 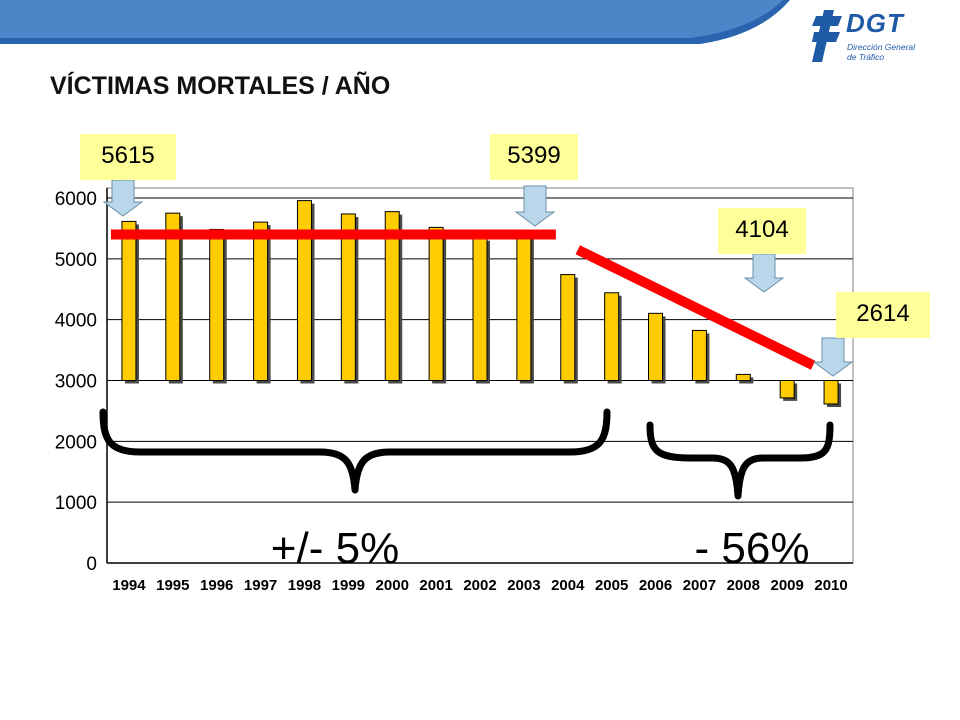 I want to click on x-tick-label: 1995, so click(x=172, y=585).